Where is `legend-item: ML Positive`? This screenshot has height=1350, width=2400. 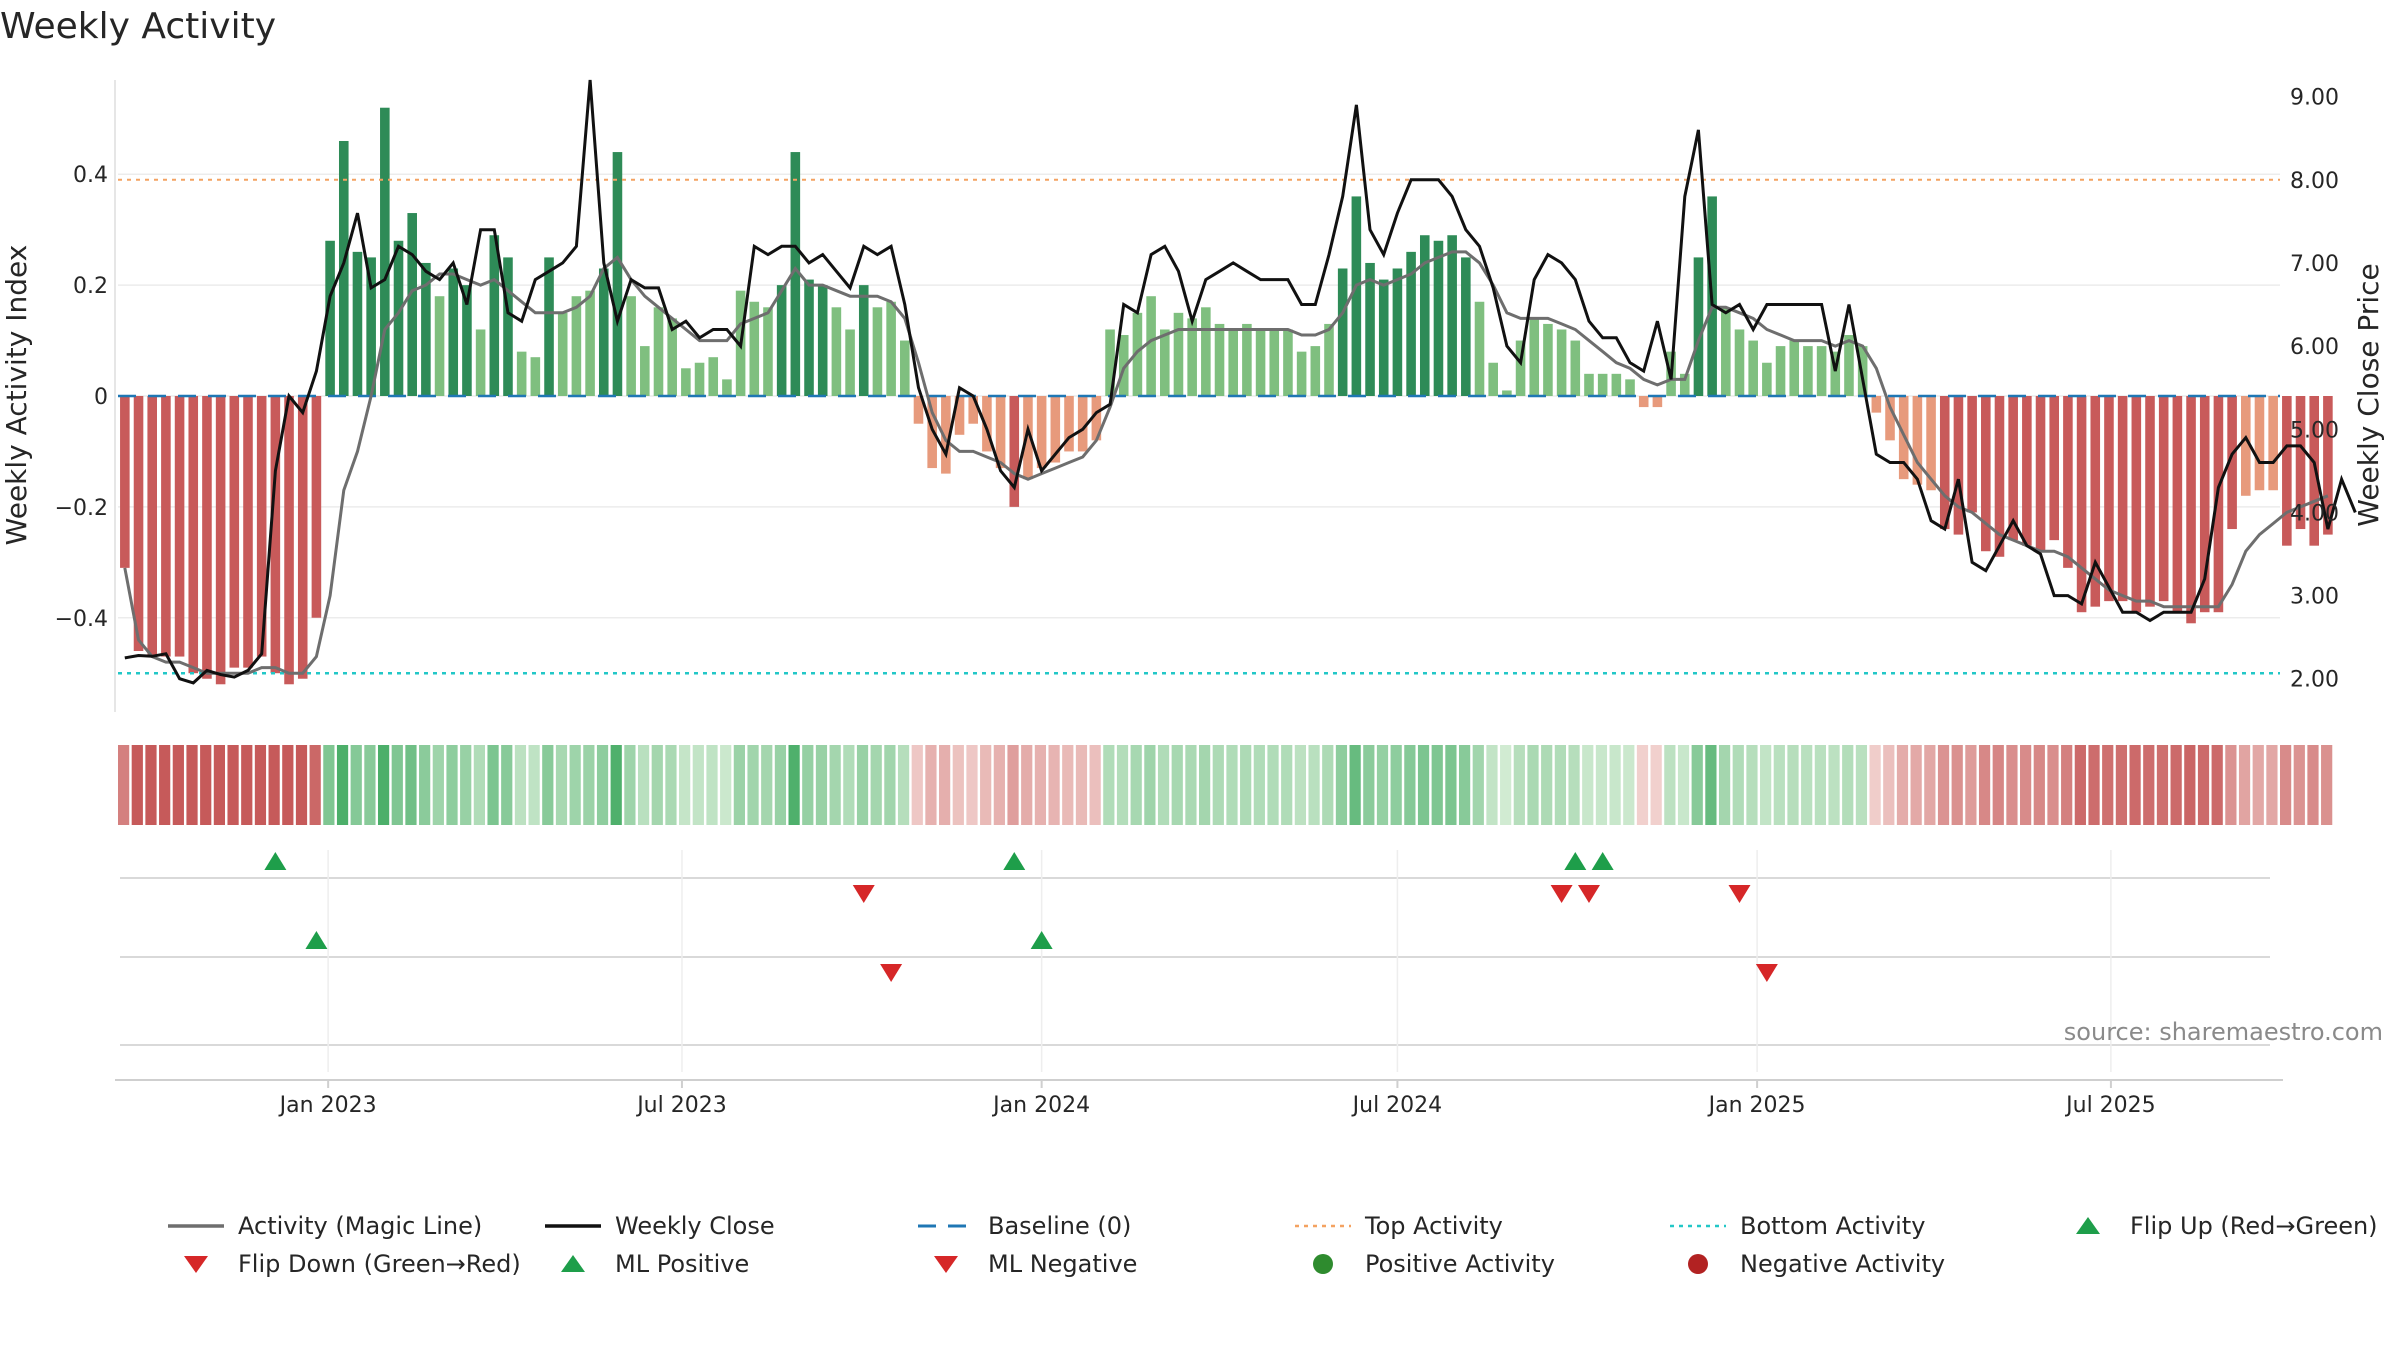 legend-item: ML Positive is located at coordinates (655, 1264).